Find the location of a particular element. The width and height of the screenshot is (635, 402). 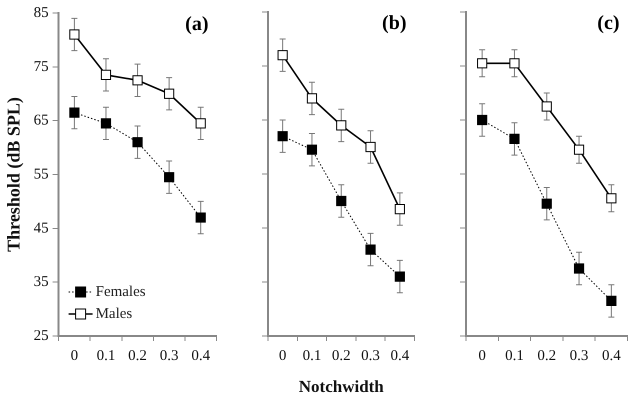

annotation: (a) is located at coordinates (196, 24).